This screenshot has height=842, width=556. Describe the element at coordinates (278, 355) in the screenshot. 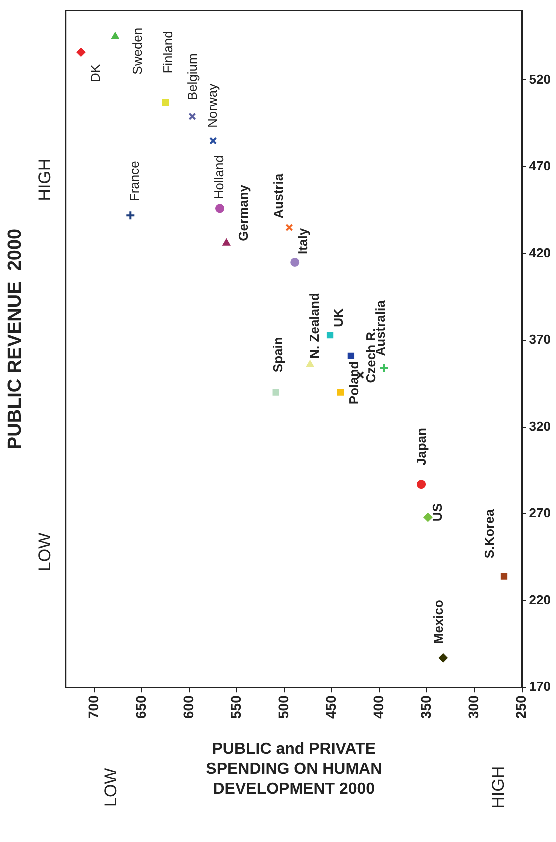

I see `text: Spain` at that location.